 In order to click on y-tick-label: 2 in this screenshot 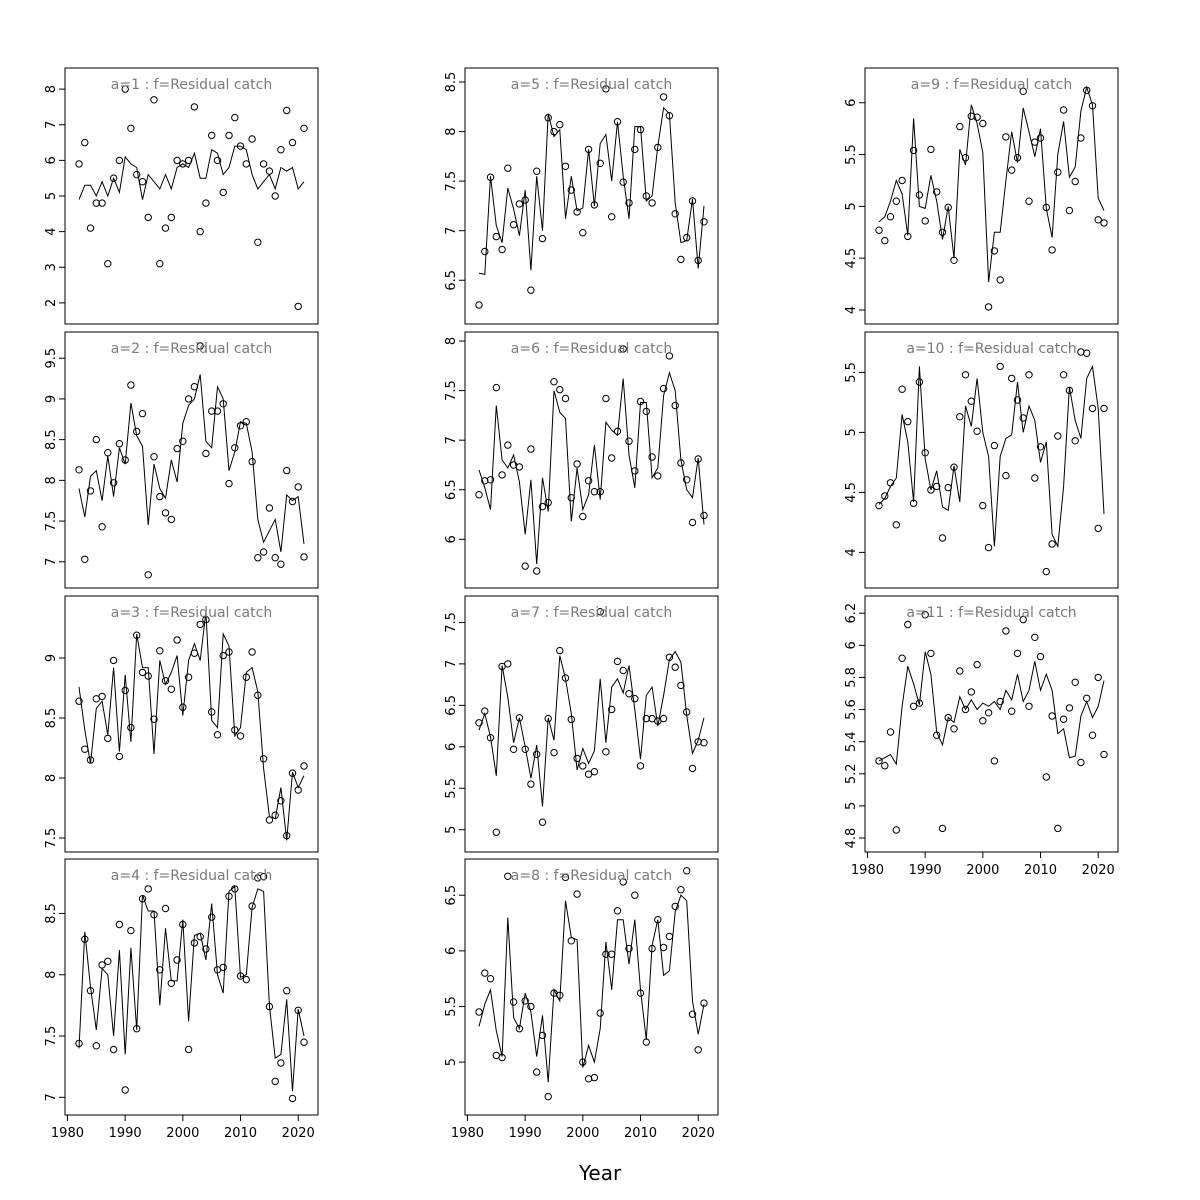, I will do `click(51, 303)`.